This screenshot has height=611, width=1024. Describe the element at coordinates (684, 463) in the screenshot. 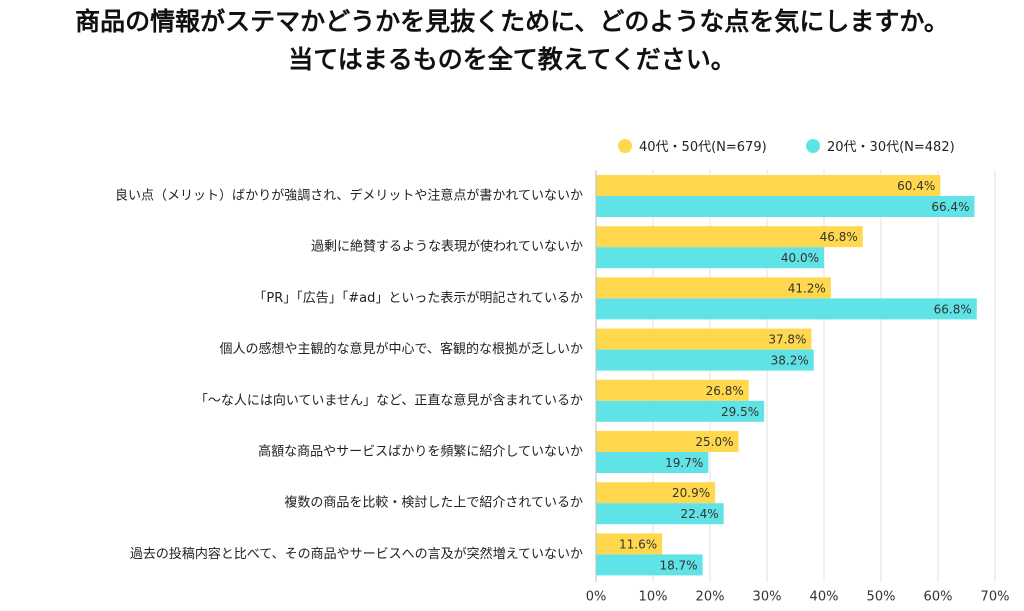

I see `data-label: 19.7%` at that location.